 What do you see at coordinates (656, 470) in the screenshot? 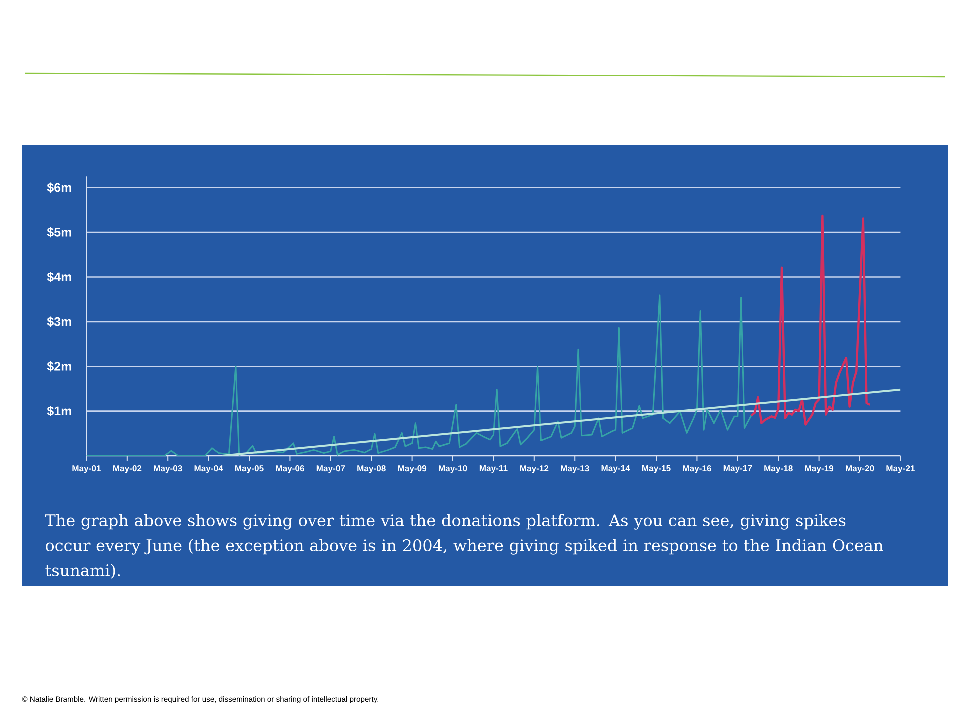
I see `x-tick-label: May-15` at bounding box center [656, 470].